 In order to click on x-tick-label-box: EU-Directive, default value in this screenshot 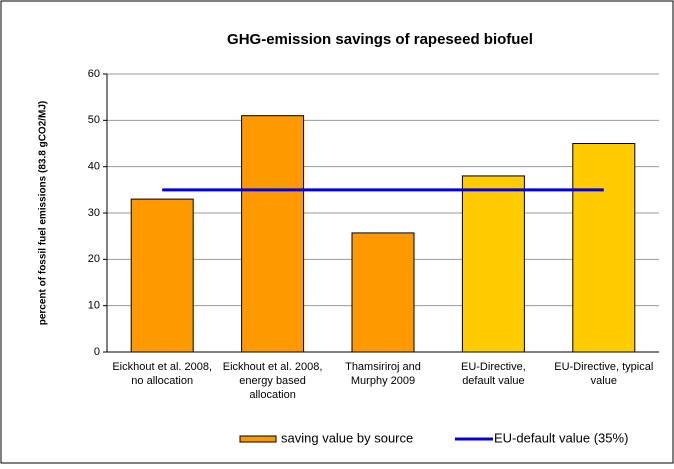, I will do `click(493, 374)`.